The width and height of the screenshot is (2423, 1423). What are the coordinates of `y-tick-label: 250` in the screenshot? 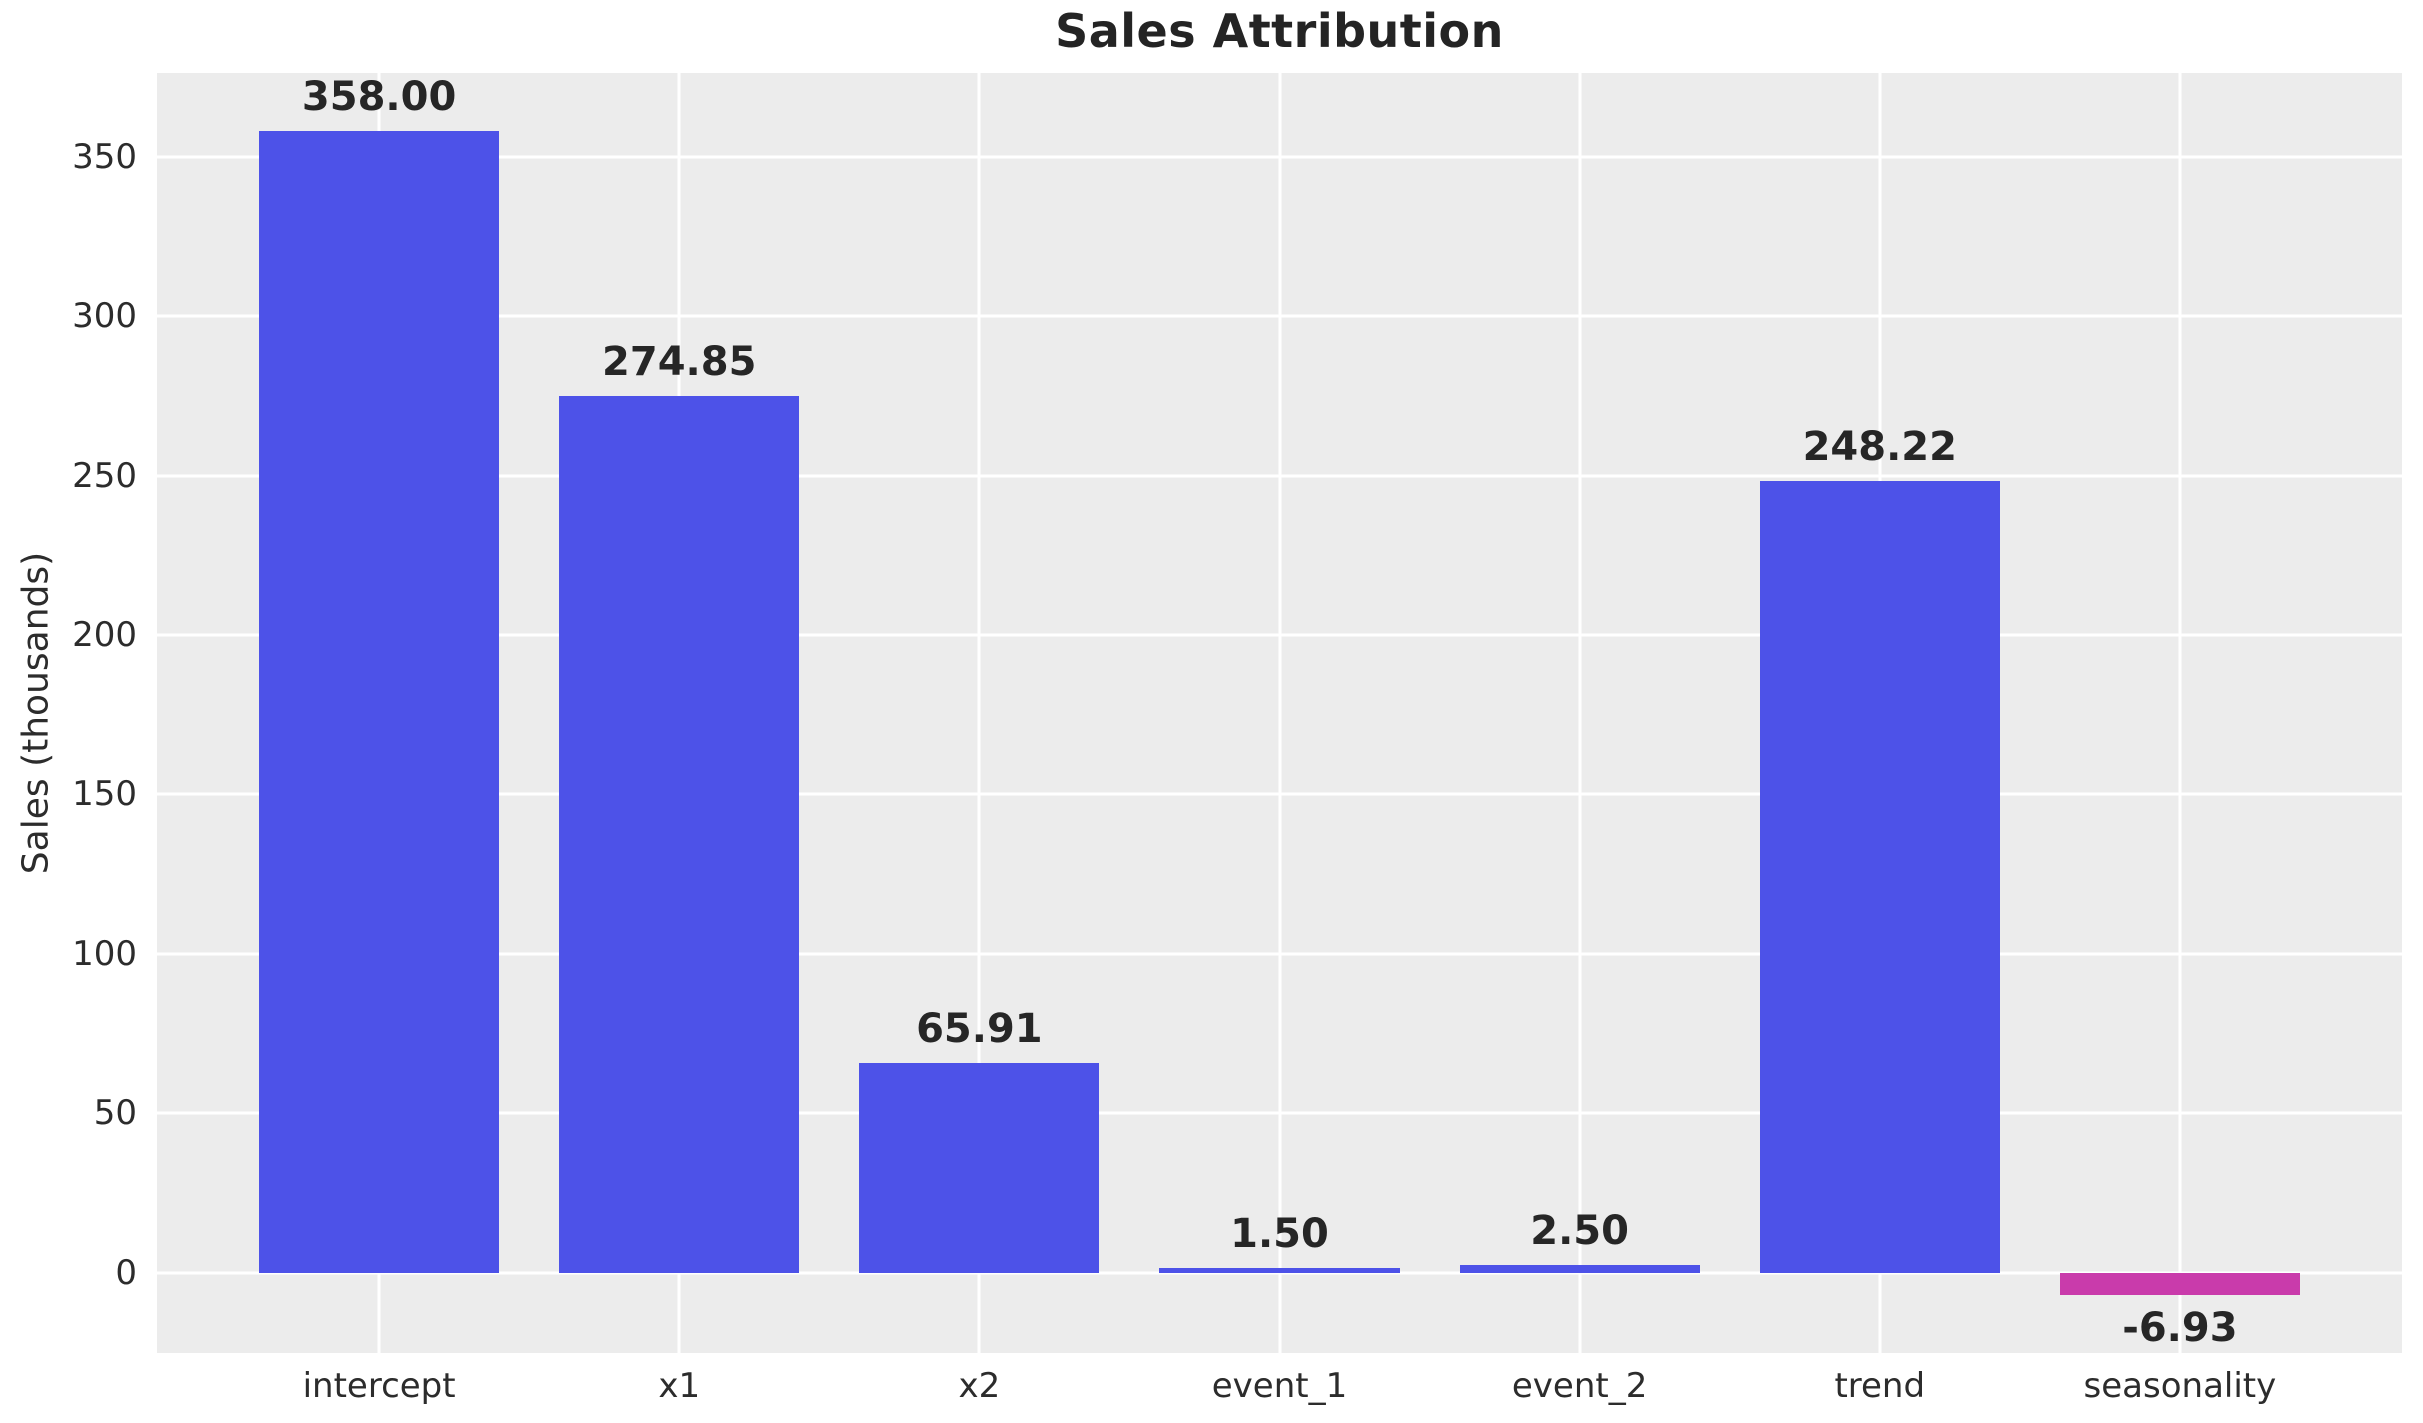 It's located at (104, 475).